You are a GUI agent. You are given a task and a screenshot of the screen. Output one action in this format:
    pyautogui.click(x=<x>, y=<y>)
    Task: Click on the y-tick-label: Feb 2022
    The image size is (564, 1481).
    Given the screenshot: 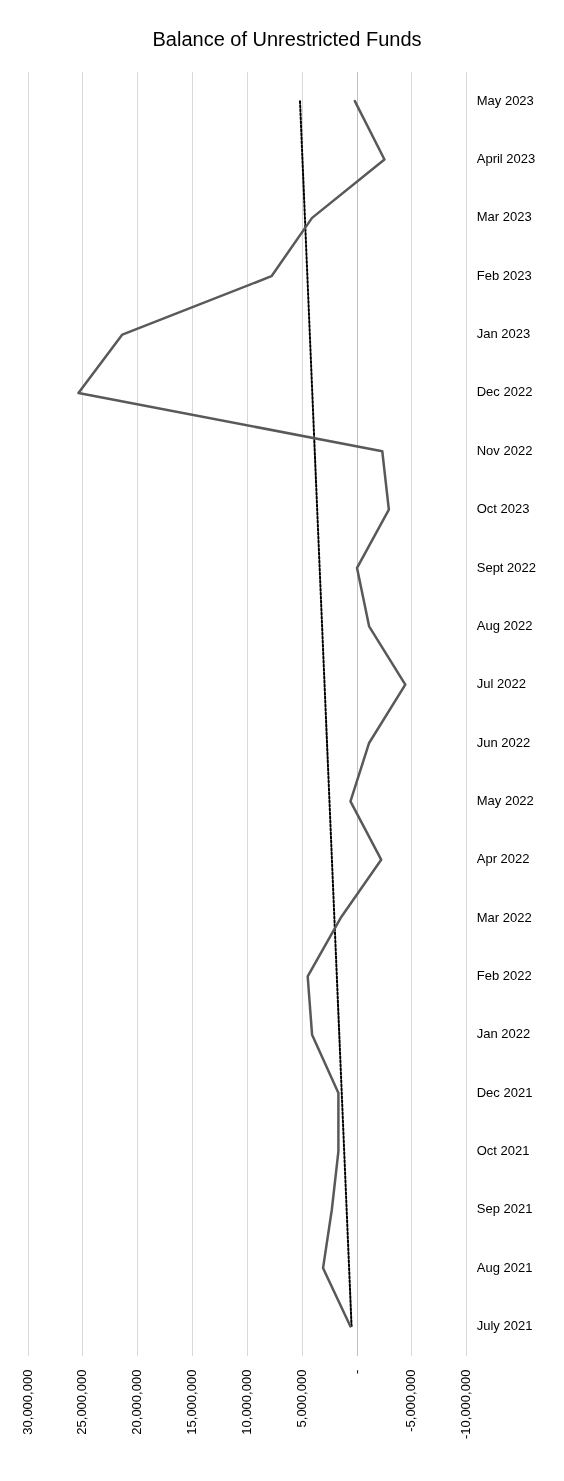 What is the action you would take?
    pyautogui.click(x=504, y=975)
    